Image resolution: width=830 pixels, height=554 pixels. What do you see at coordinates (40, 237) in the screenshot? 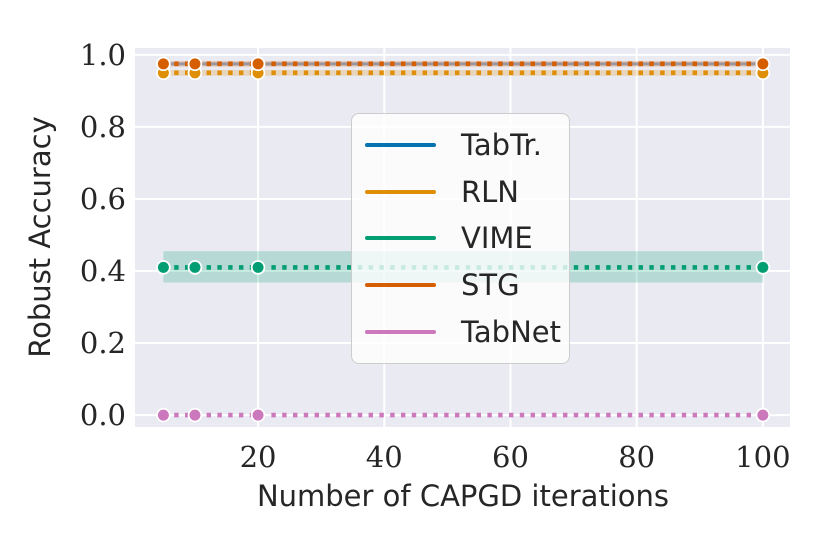
I see `y-axis-label: Robust Accuracy` at bounding box center [40, 237].